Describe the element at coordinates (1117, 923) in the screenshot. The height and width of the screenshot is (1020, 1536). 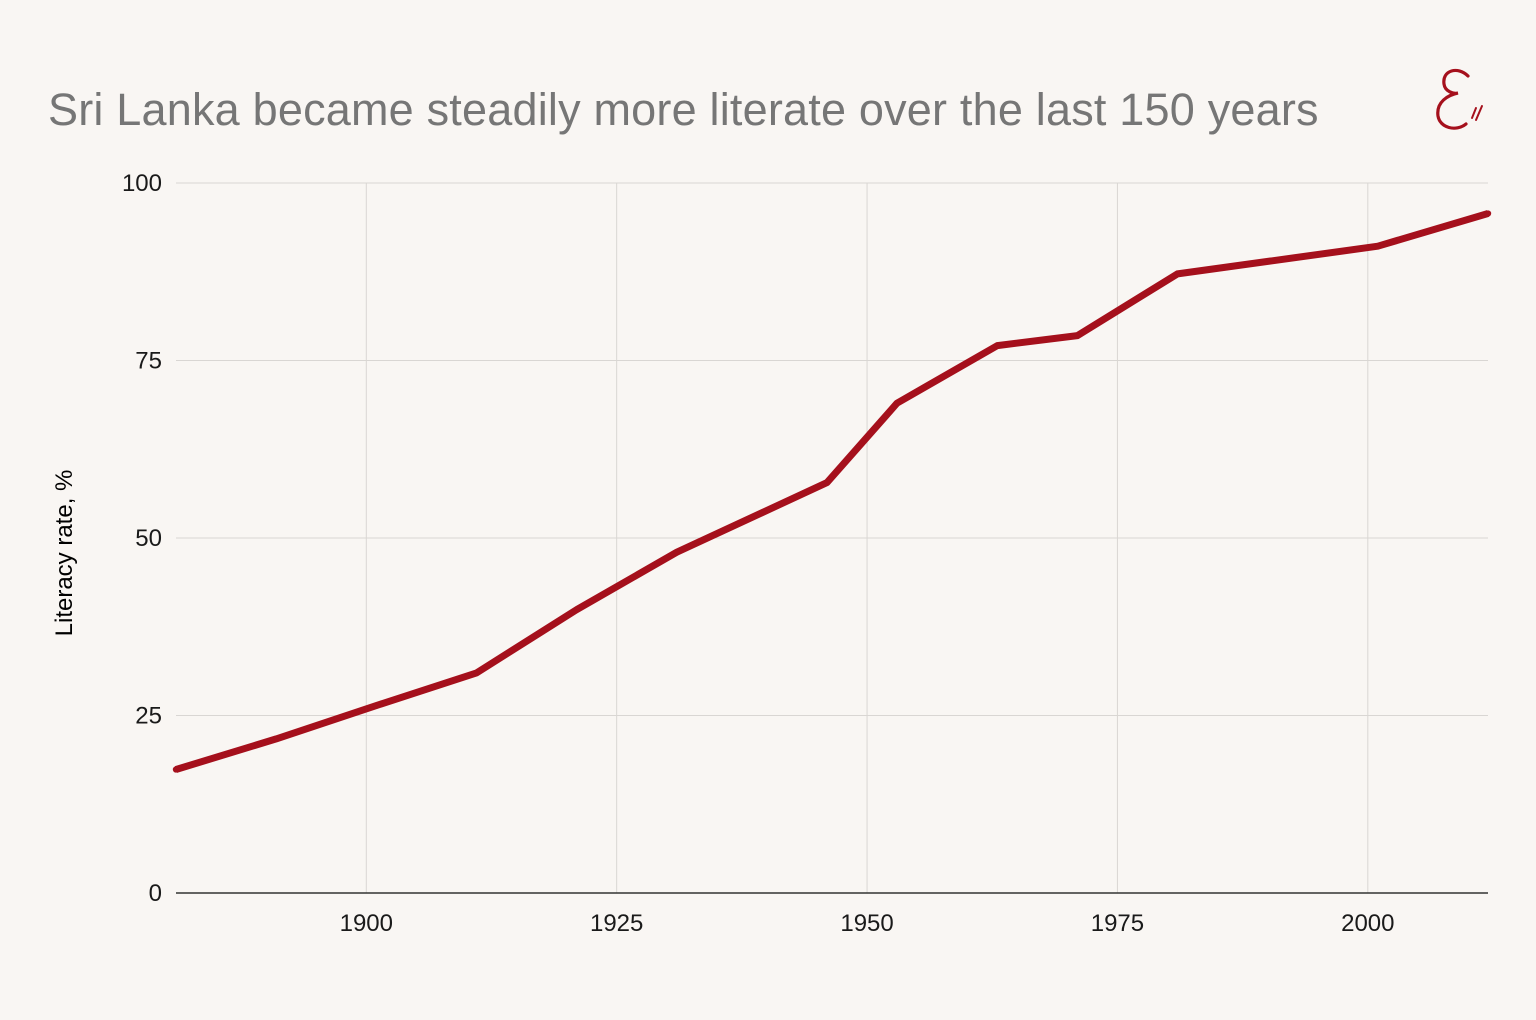
I see `x-tick-label: 1975` at that location.